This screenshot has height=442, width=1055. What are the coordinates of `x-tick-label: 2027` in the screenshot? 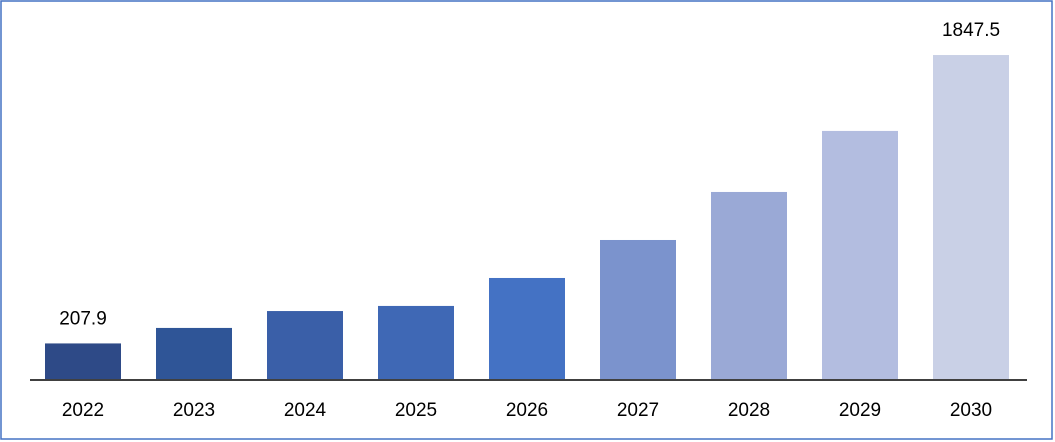 It's located at (638, 410).